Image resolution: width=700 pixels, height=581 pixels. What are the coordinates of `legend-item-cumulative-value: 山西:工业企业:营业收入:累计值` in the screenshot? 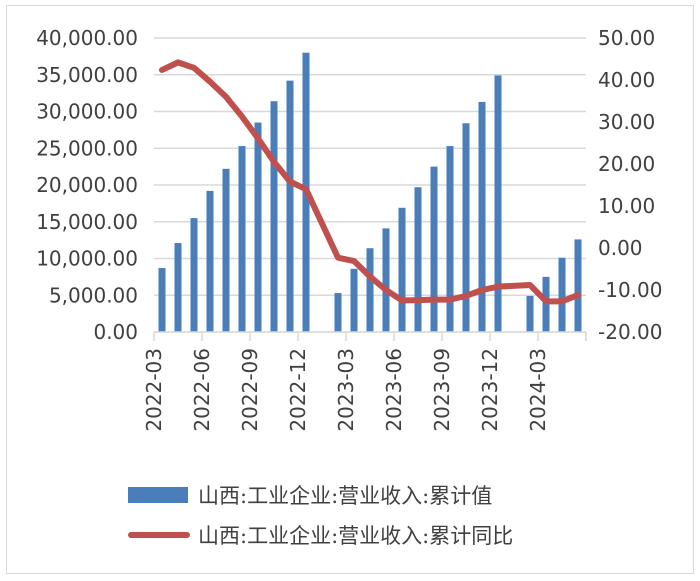 It's located at (320, 495).